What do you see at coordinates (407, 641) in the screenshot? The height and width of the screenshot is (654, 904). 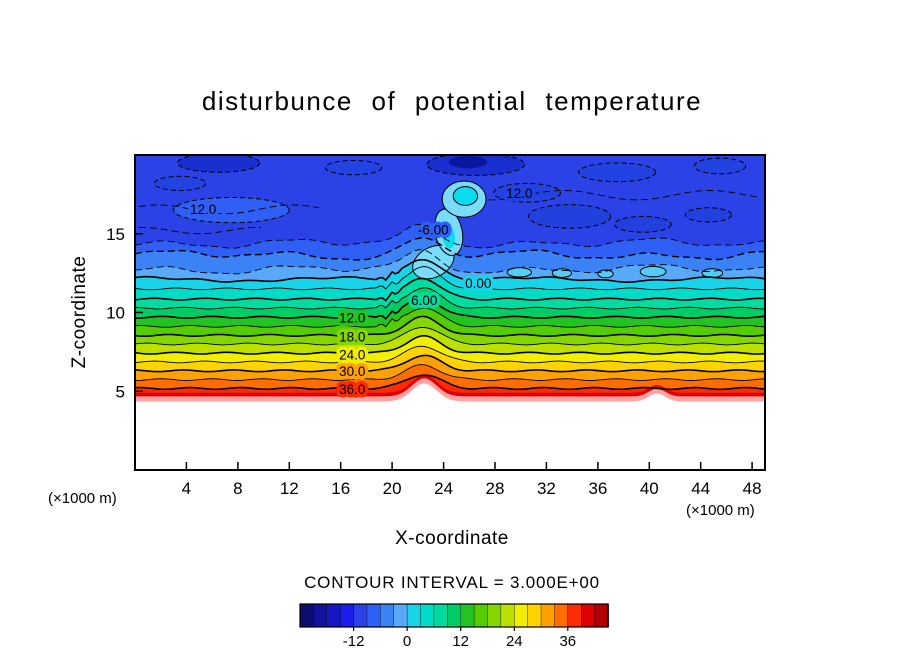 I see `svg-text: 0` at bounding box center [407, 641].